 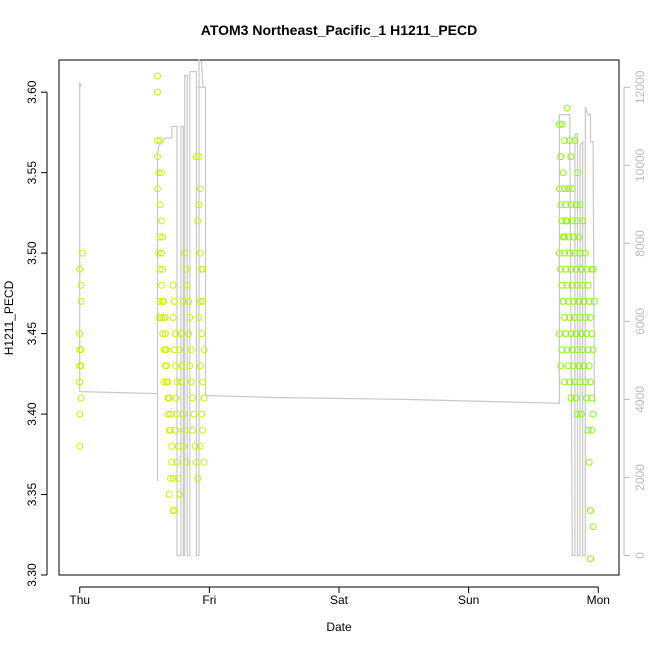 I want to click on right-tick-label: 0, so click(x=640, y=555).